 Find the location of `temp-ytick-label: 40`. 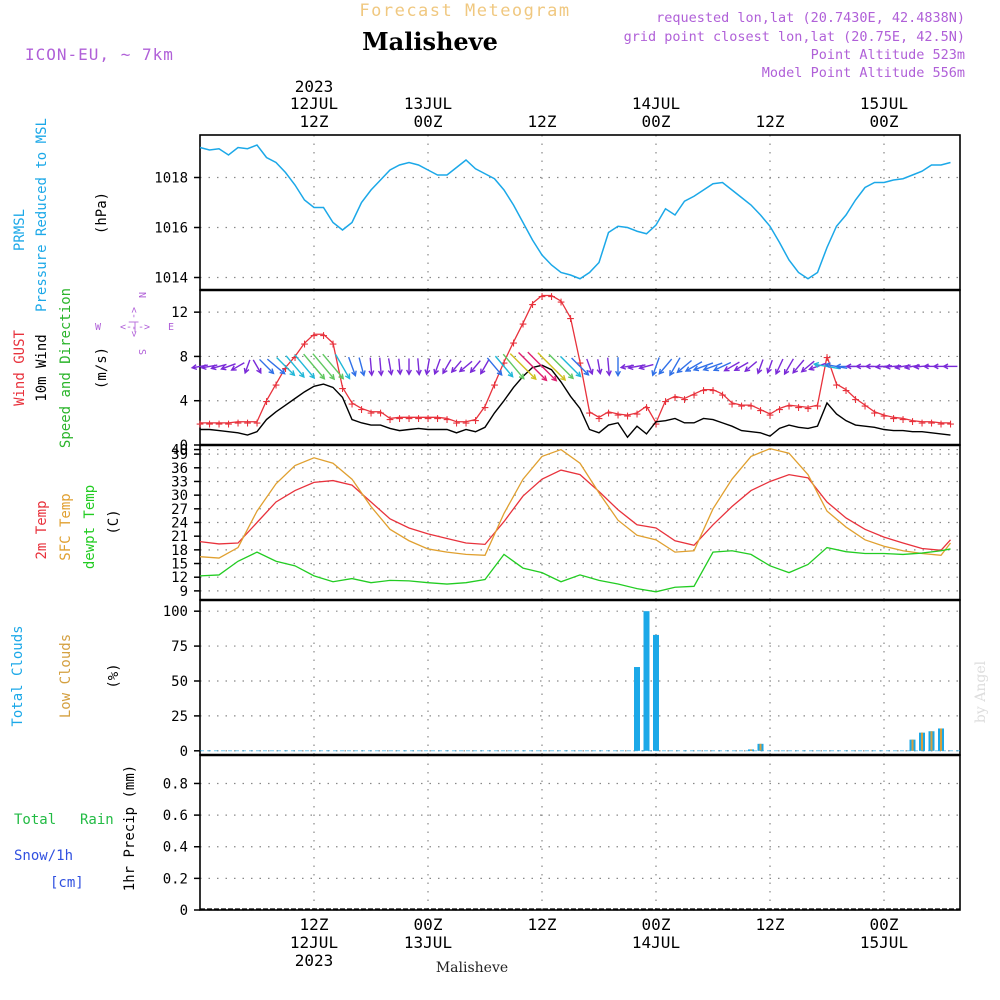

temp-ytick-label: 40 is located at coordinates (179, 451).